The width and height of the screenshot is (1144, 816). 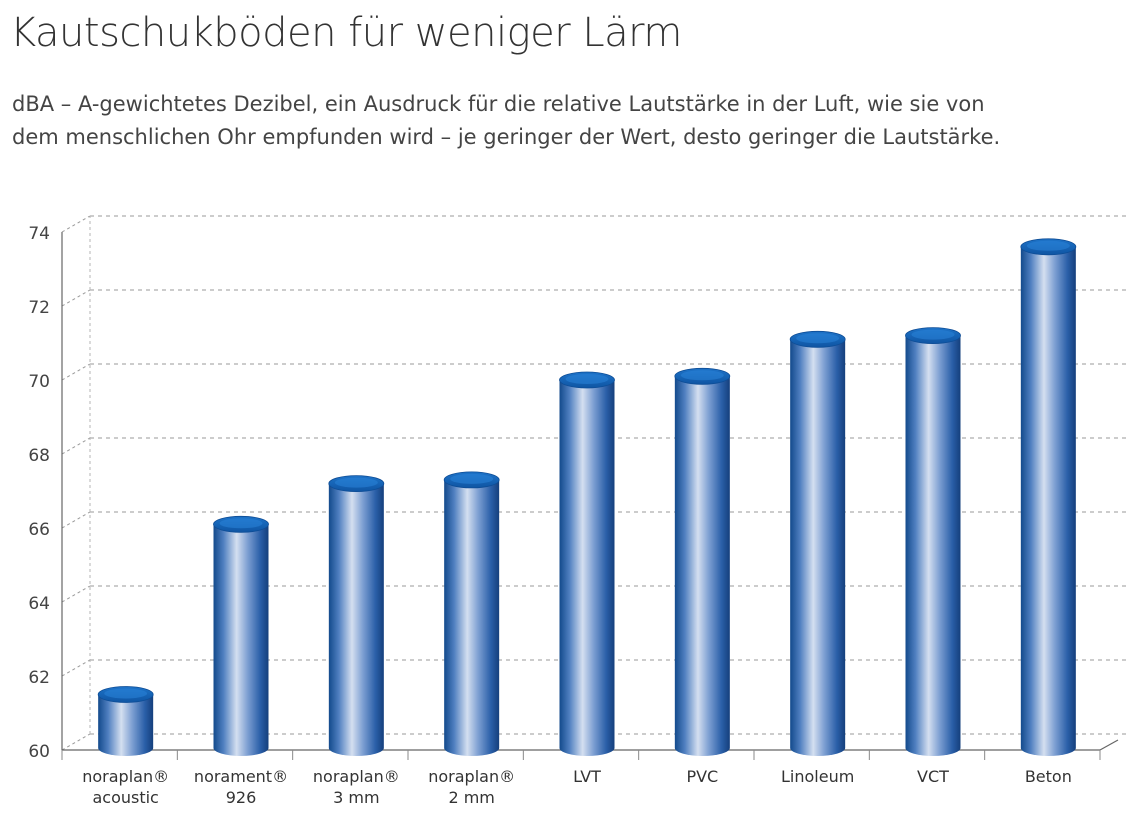 What do you see at coordinates (39, 382) in the screenshot?
I see `y-tick-label: 70` at bounding box center [39, 382].